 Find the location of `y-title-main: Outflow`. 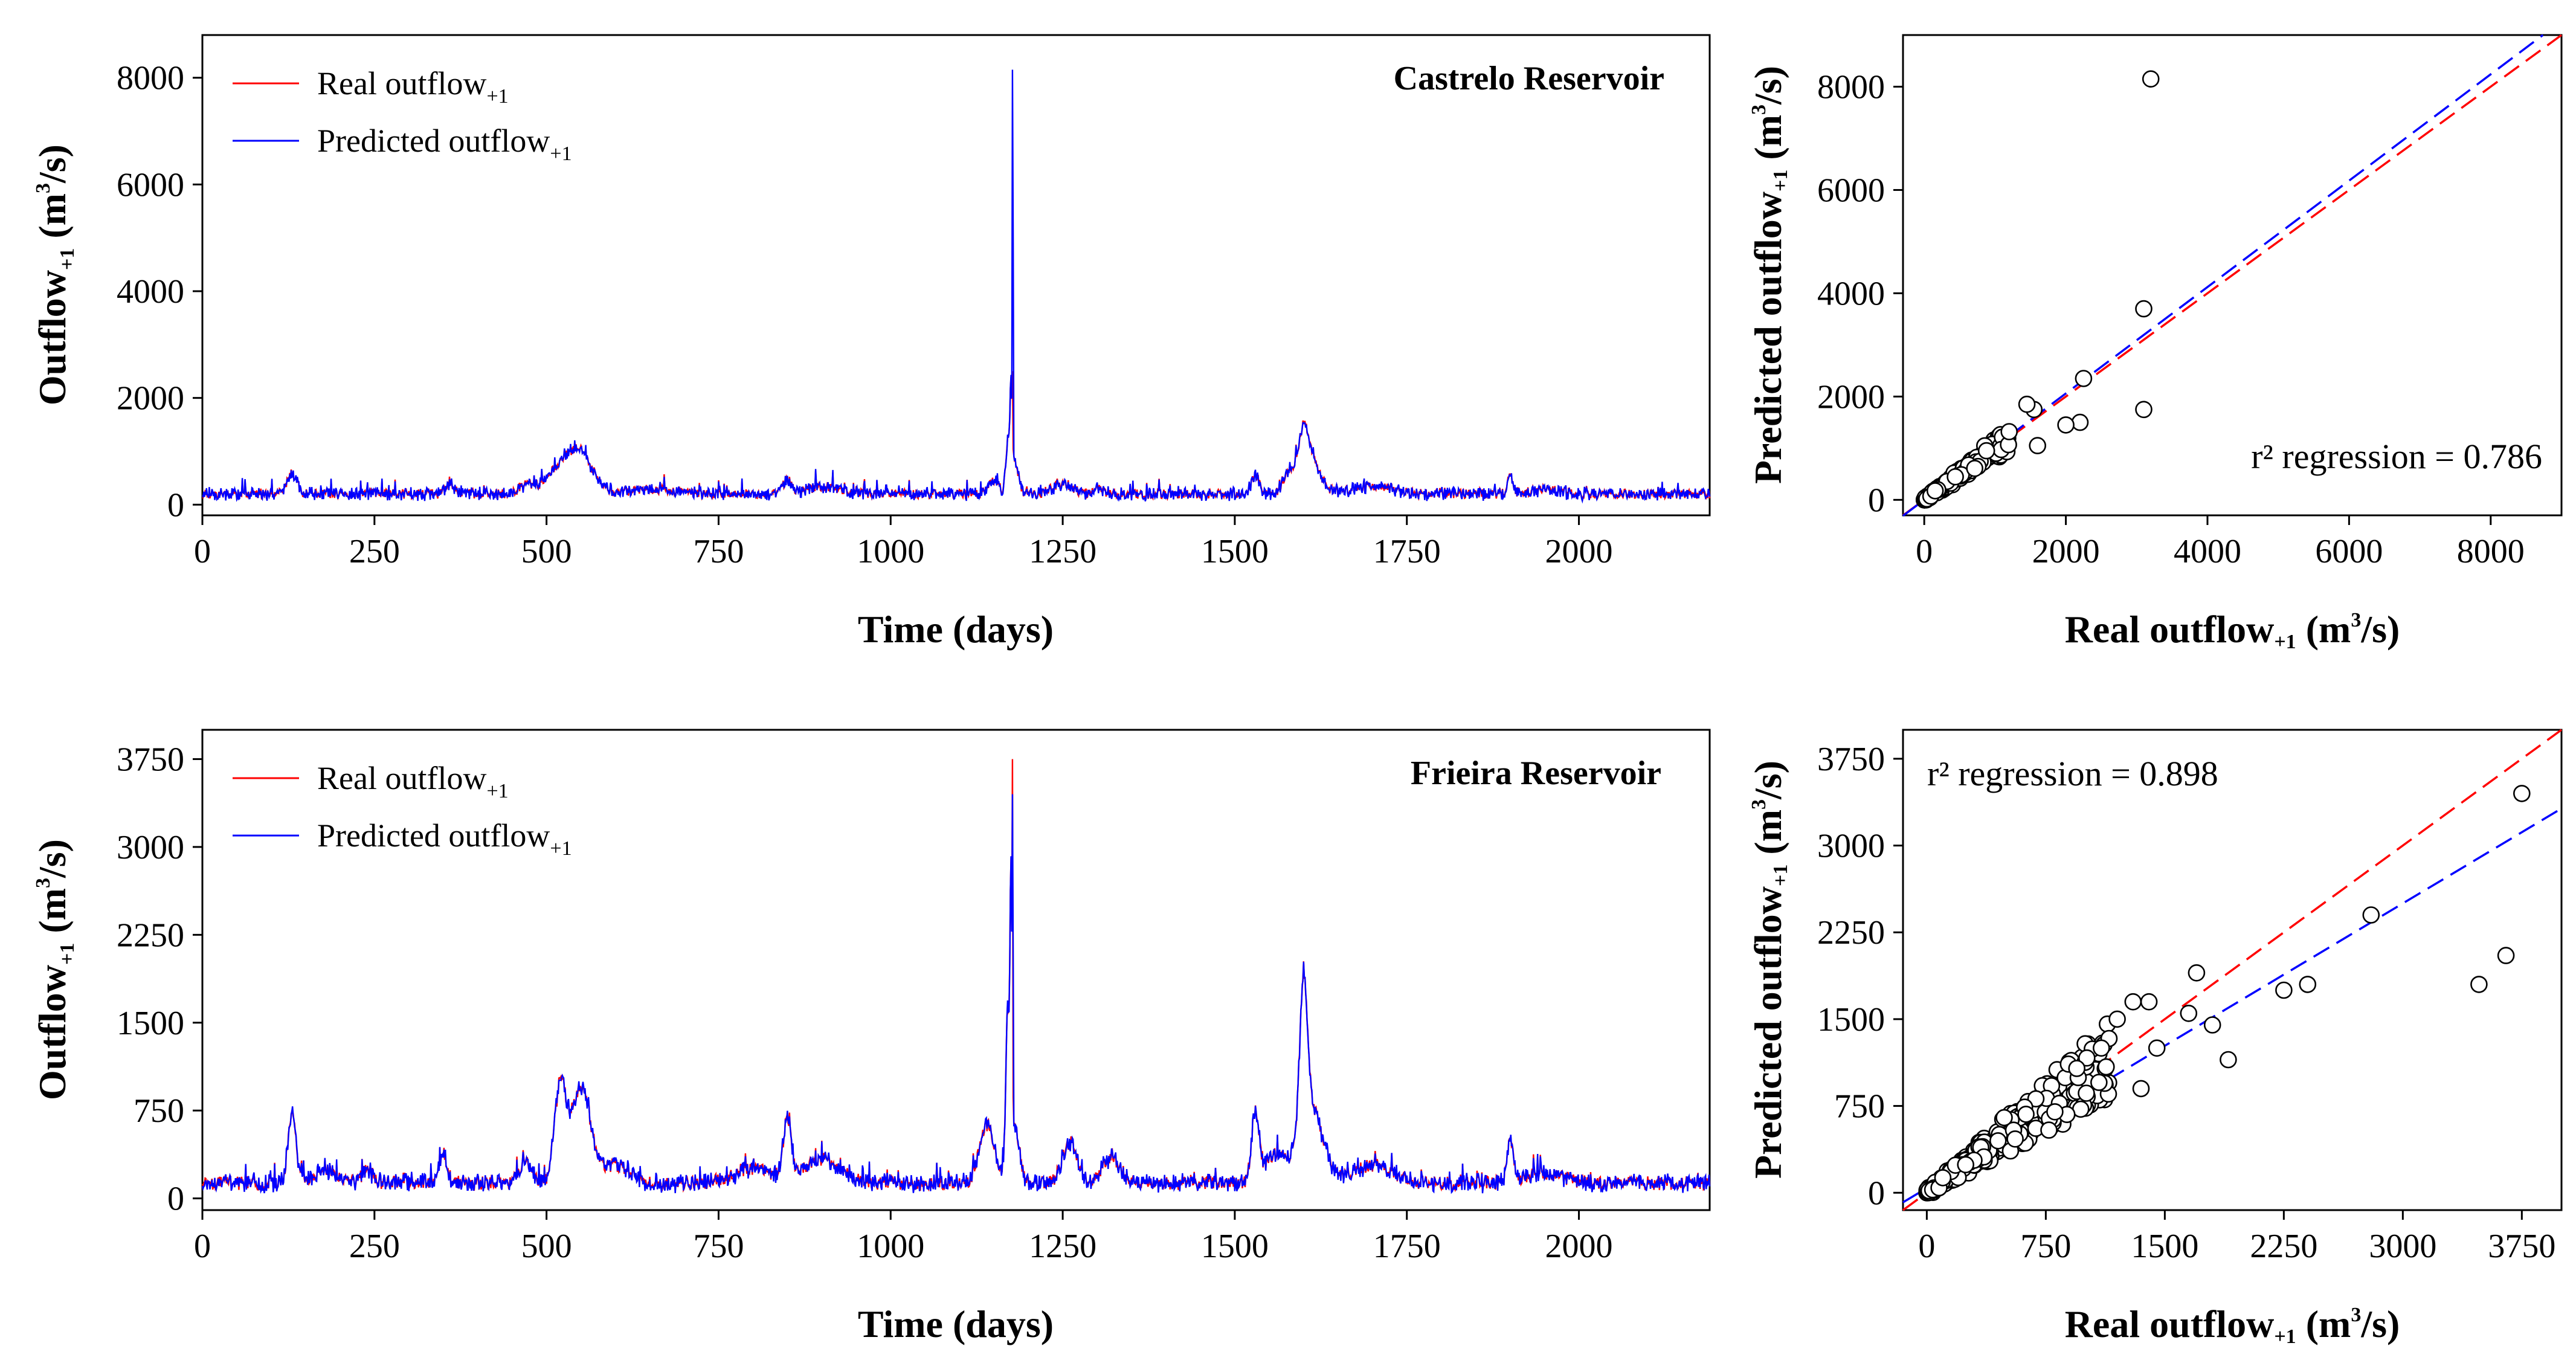

y-title-main: Outflow is located at coordinates (52, 1032).